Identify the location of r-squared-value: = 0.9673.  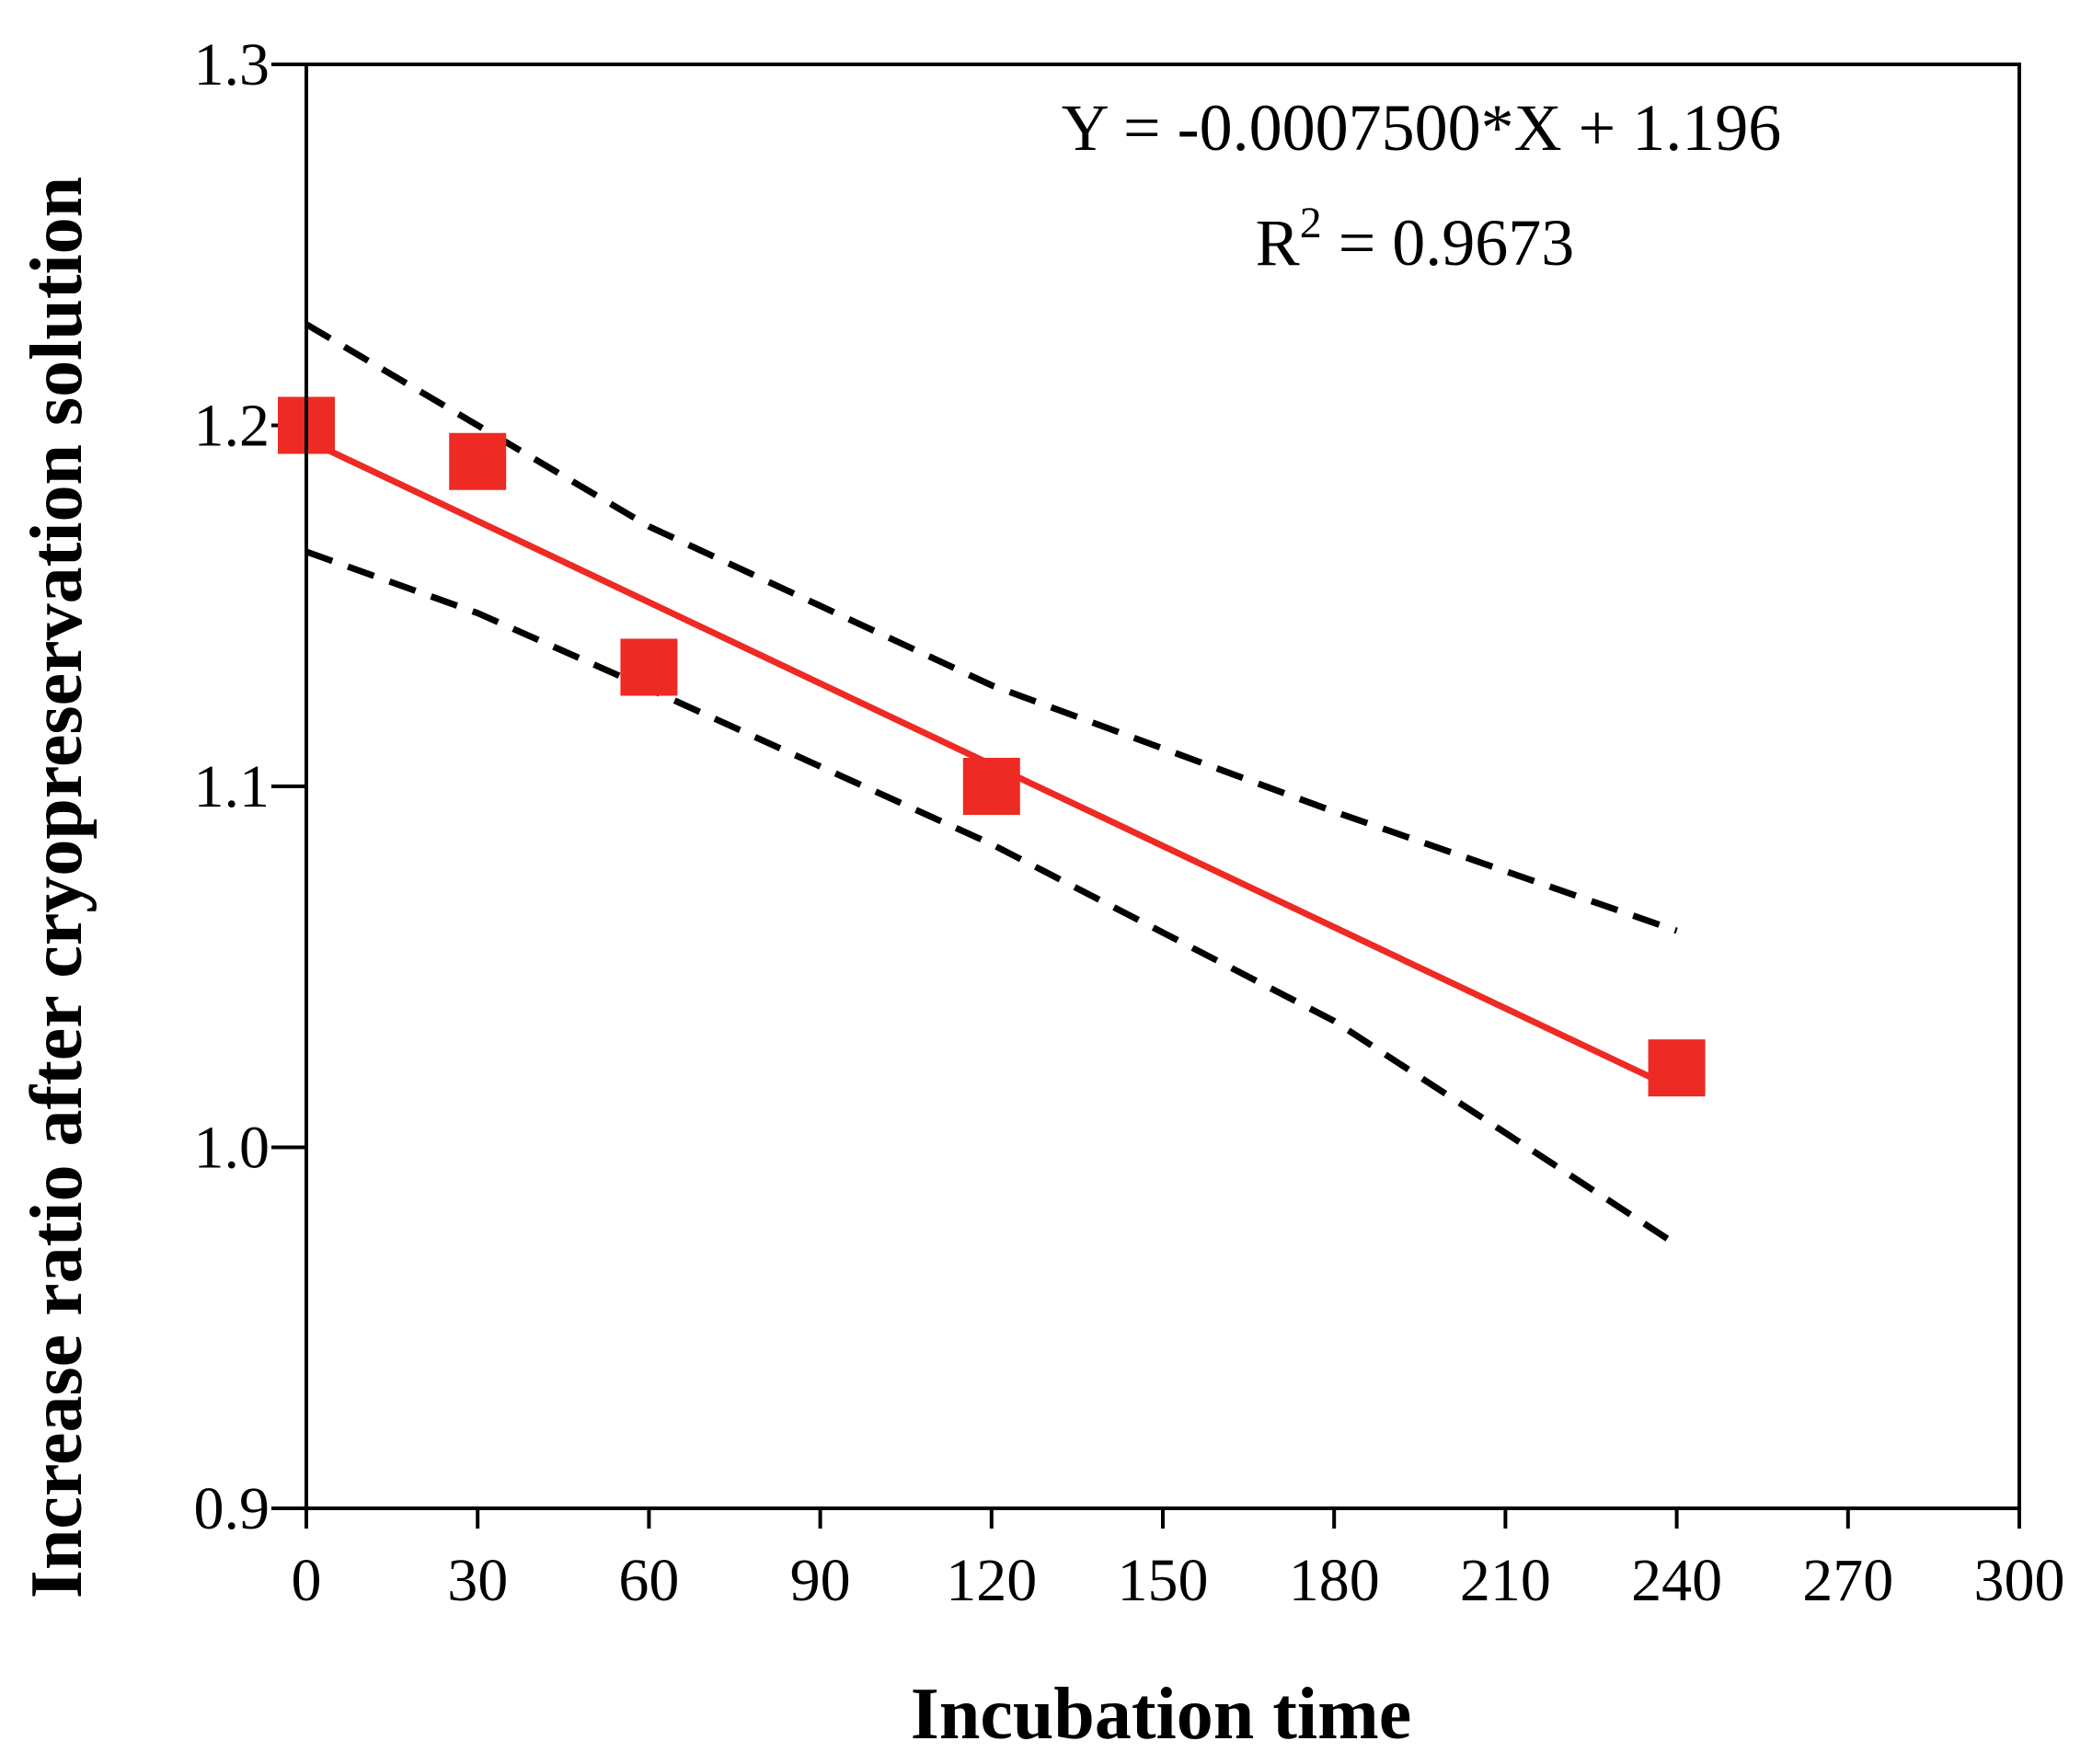
(1448, 243).